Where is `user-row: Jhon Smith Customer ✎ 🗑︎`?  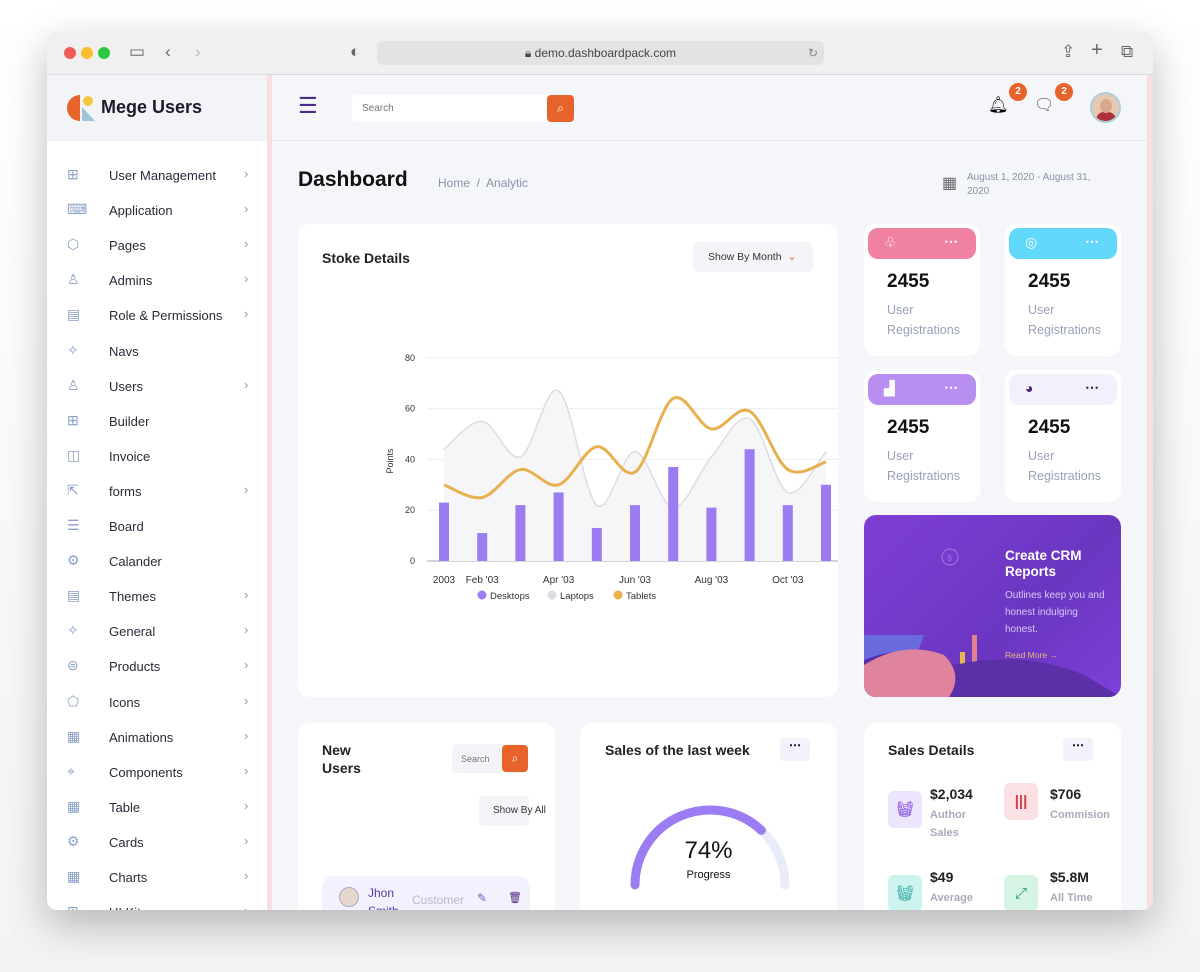
user-row: Jhon Smith Customer ✎ 🗑︎ is located at coordinates (426, 893).